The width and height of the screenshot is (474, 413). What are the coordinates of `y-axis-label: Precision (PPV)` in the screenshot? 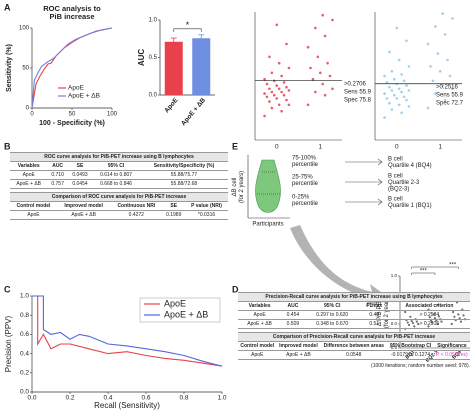 It's located at (8, 343).